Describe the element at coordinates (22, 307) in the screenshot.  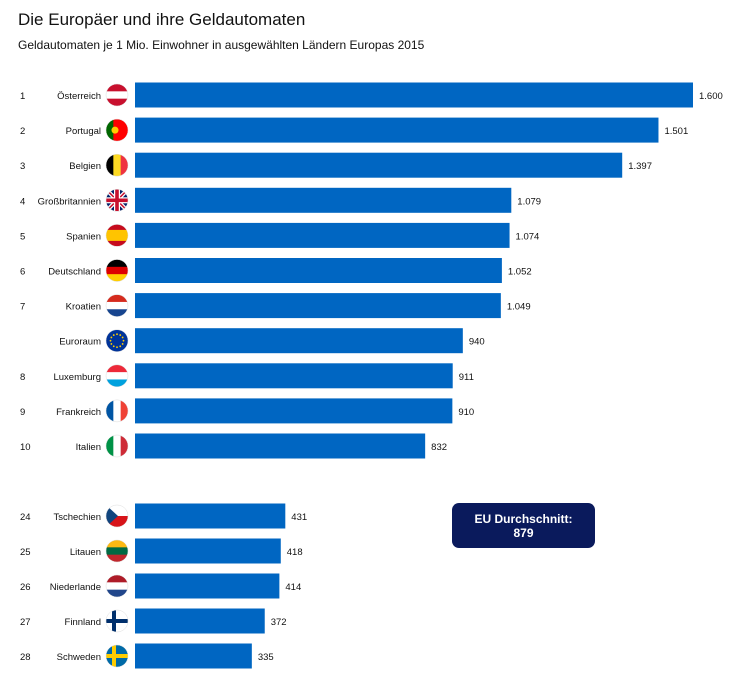
I see `rank-label: 7` at that location.